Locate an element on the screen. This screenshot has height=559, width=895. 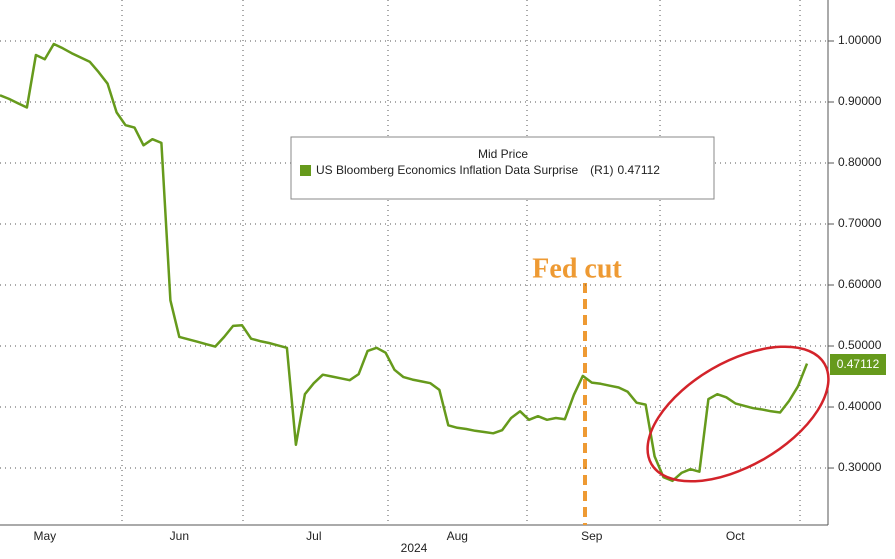
legend-title: Mid Price is located at coordinates (503, 154).